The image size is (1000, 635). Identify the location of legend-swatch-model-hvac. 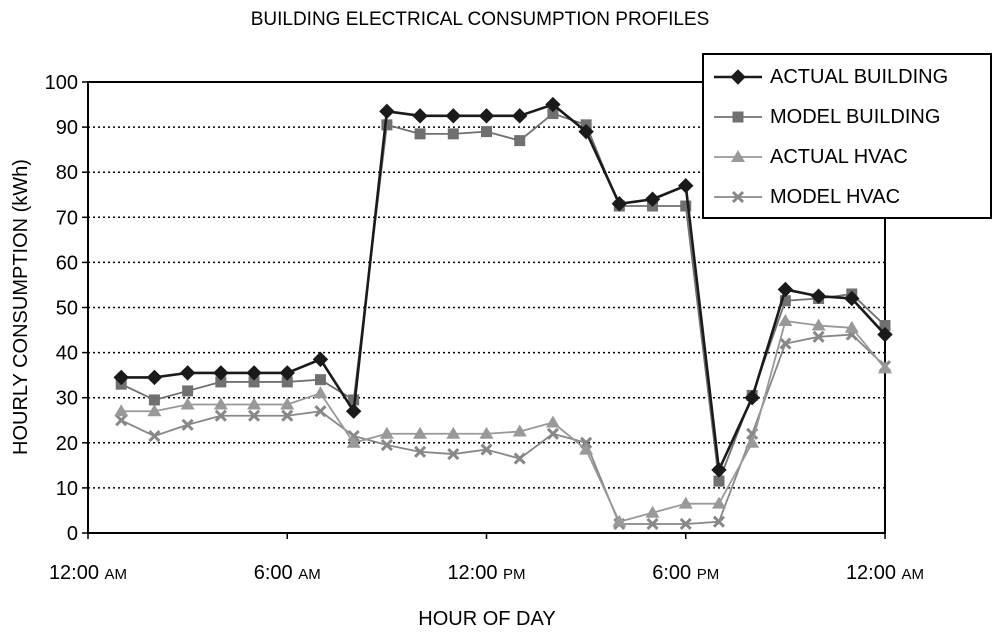
(738, 197).